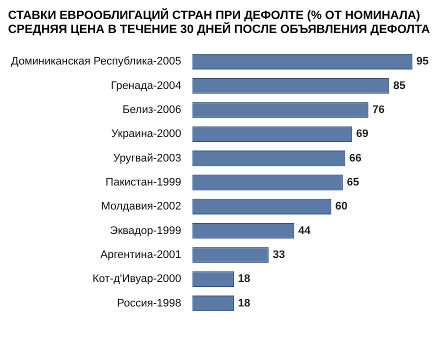 The height and width of the screenshot is (337, 444). I want to click on y-tick-label: Эквадор-1999, so click(146, 230).